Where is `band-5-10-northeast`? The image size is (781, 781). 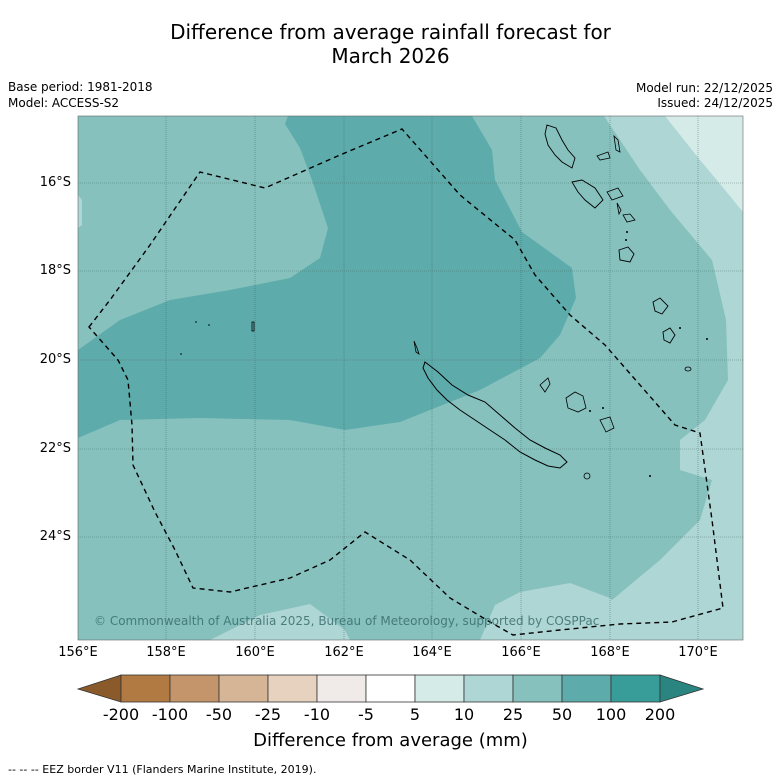 band-5-10-northeast is located at coordinates (704, 164).